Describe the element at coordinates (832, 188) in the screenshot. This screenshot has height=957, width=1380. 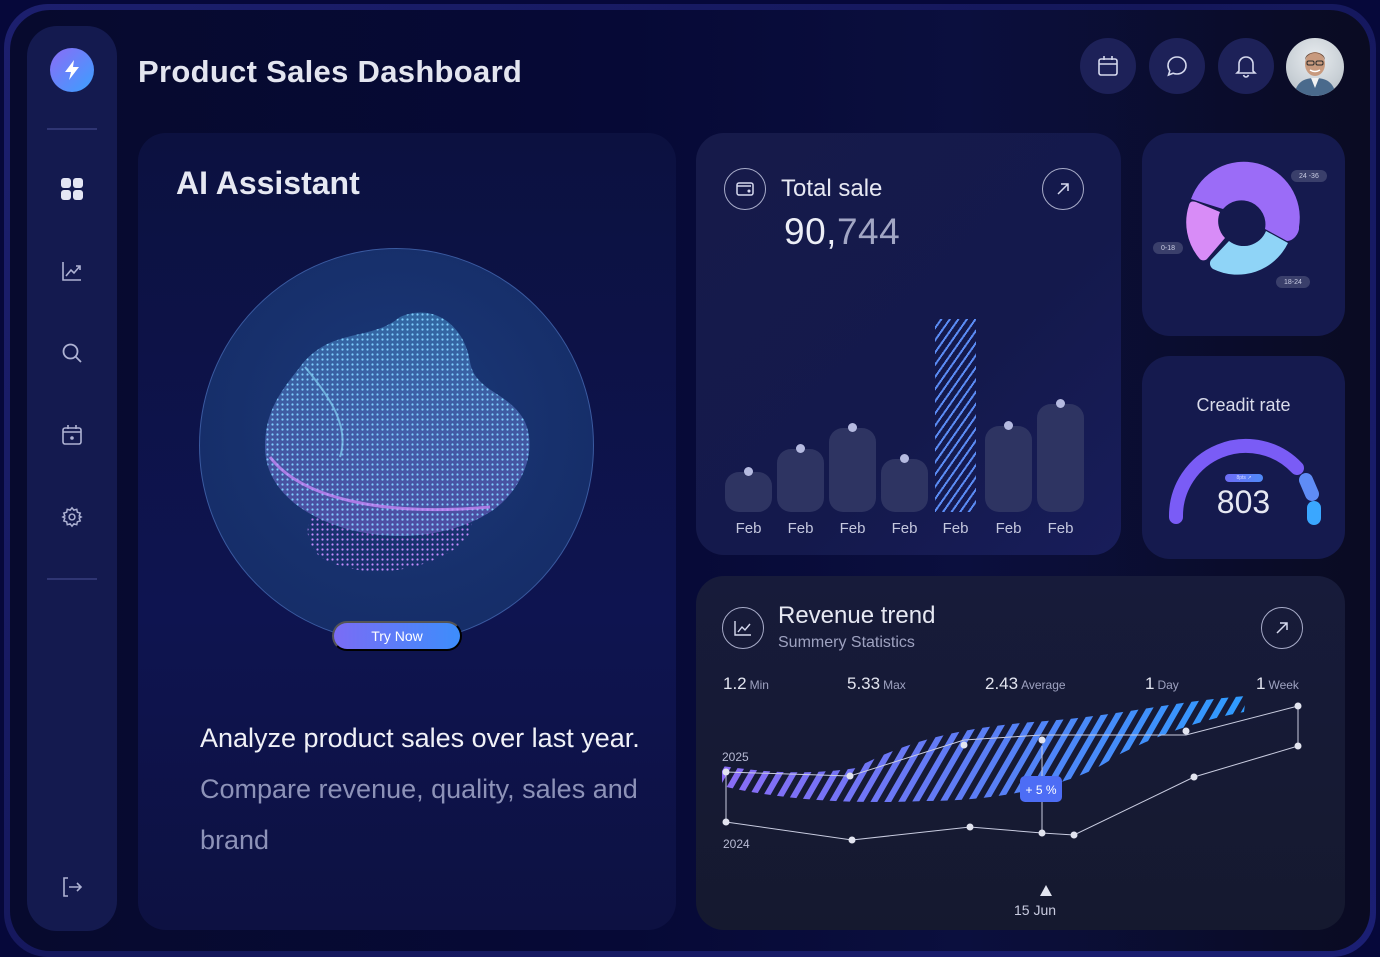
I see `total-sale-title: Total sale` at that location.